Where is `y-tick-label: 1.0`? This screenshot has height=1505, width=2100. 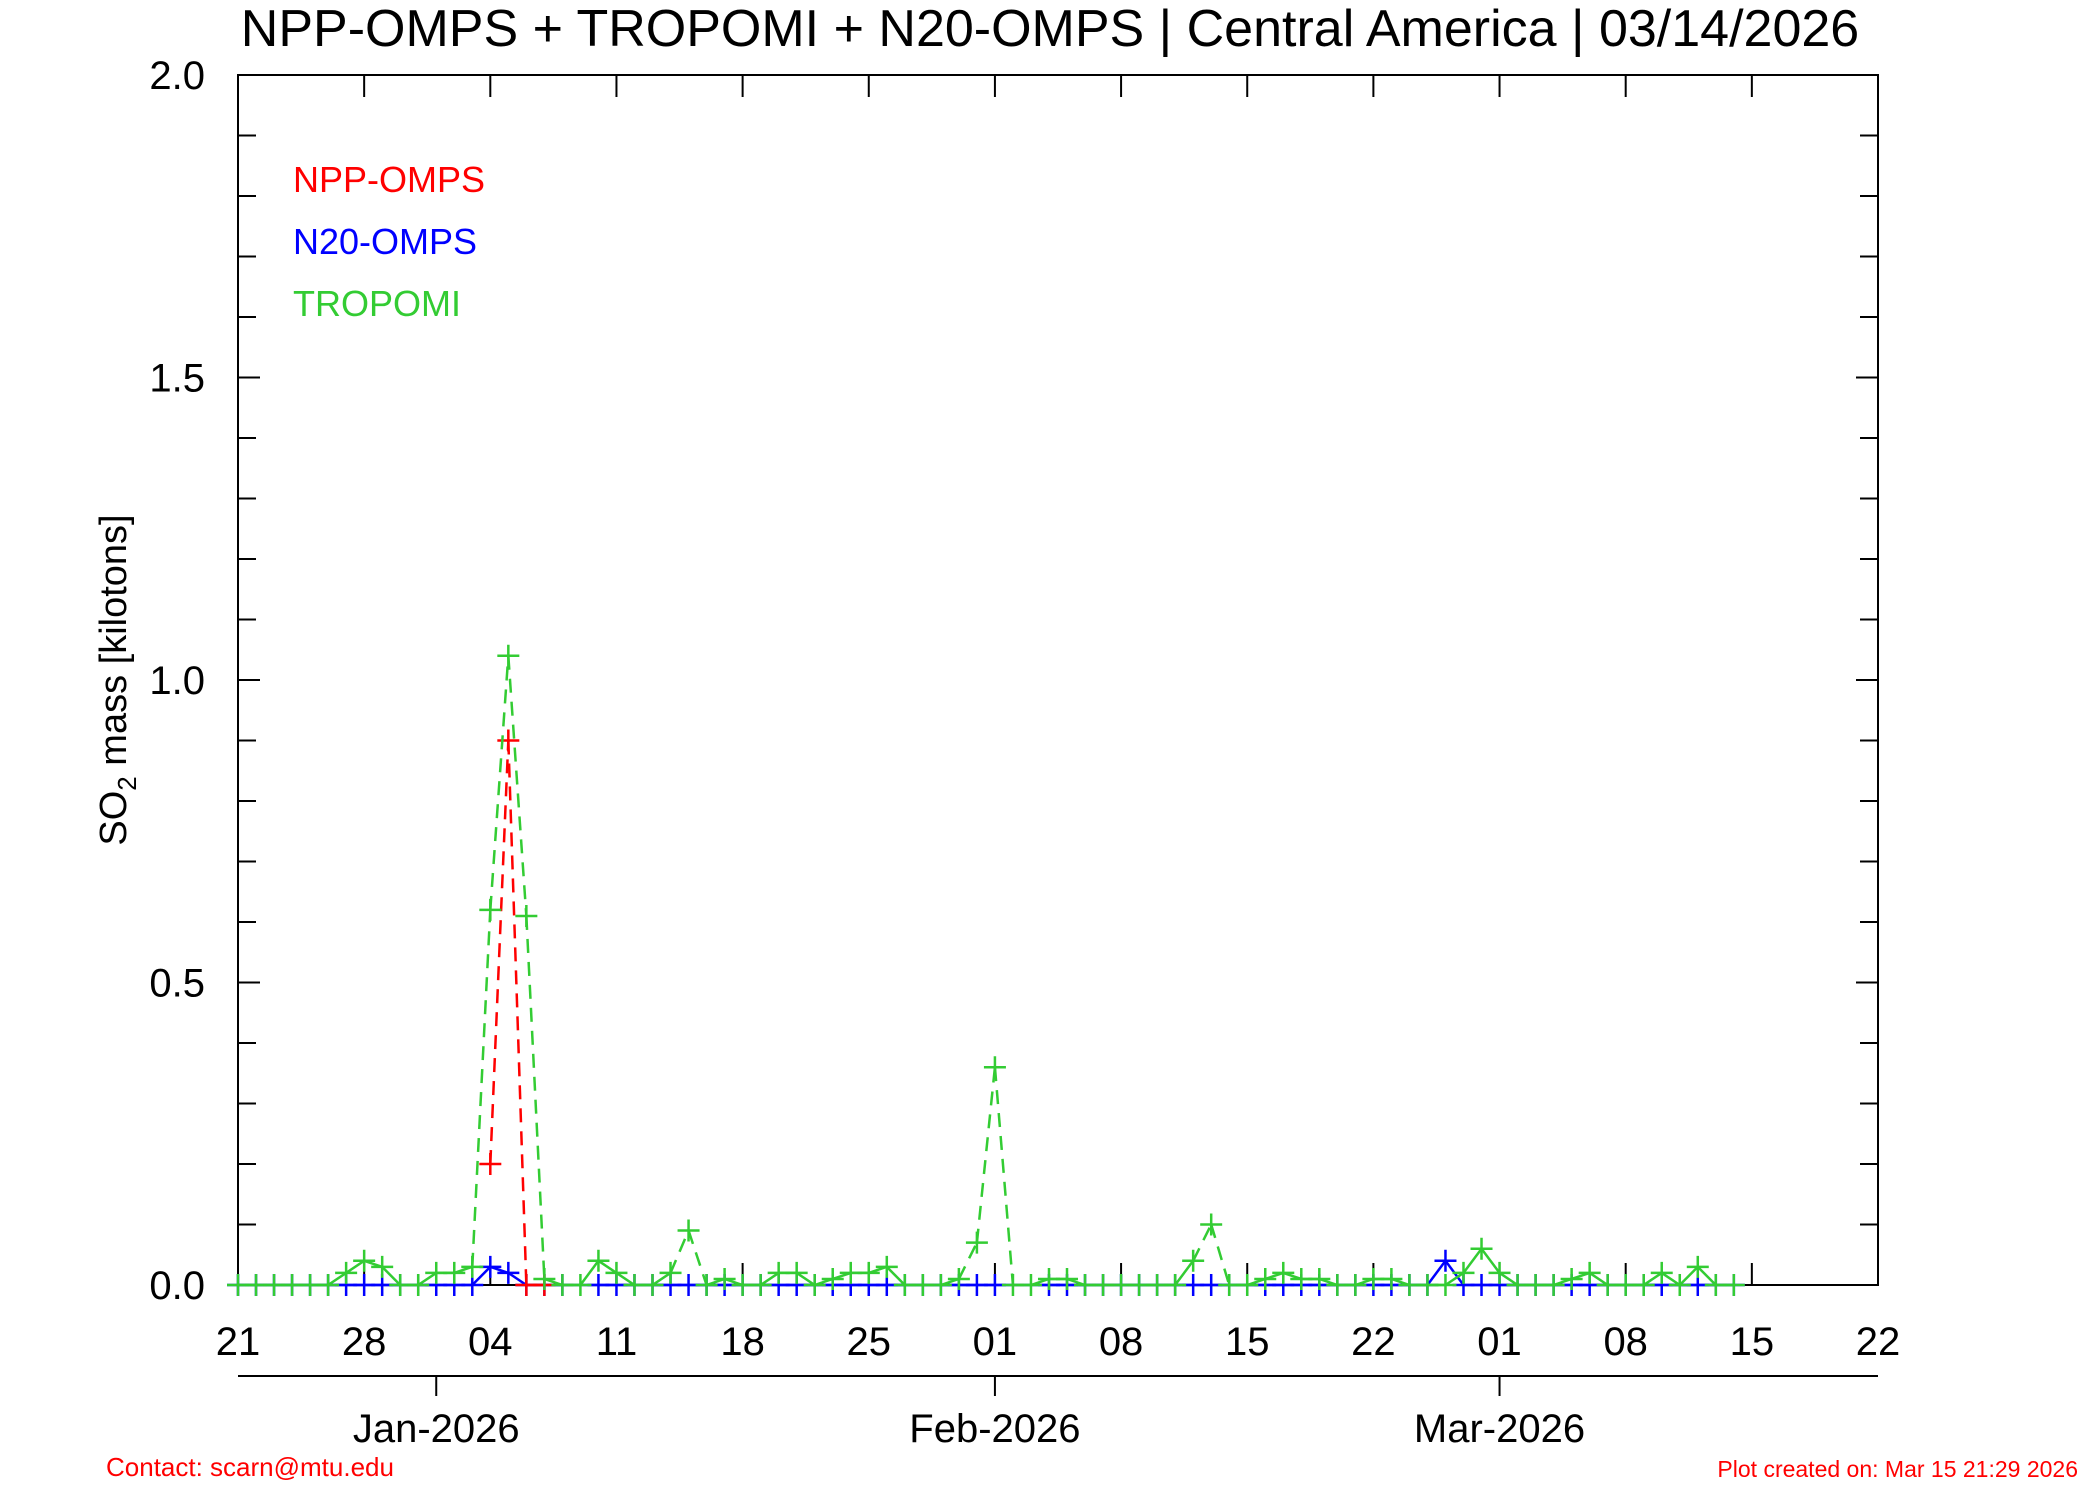
y-tick-label: 1.0 is located at coordinates (177, 681).